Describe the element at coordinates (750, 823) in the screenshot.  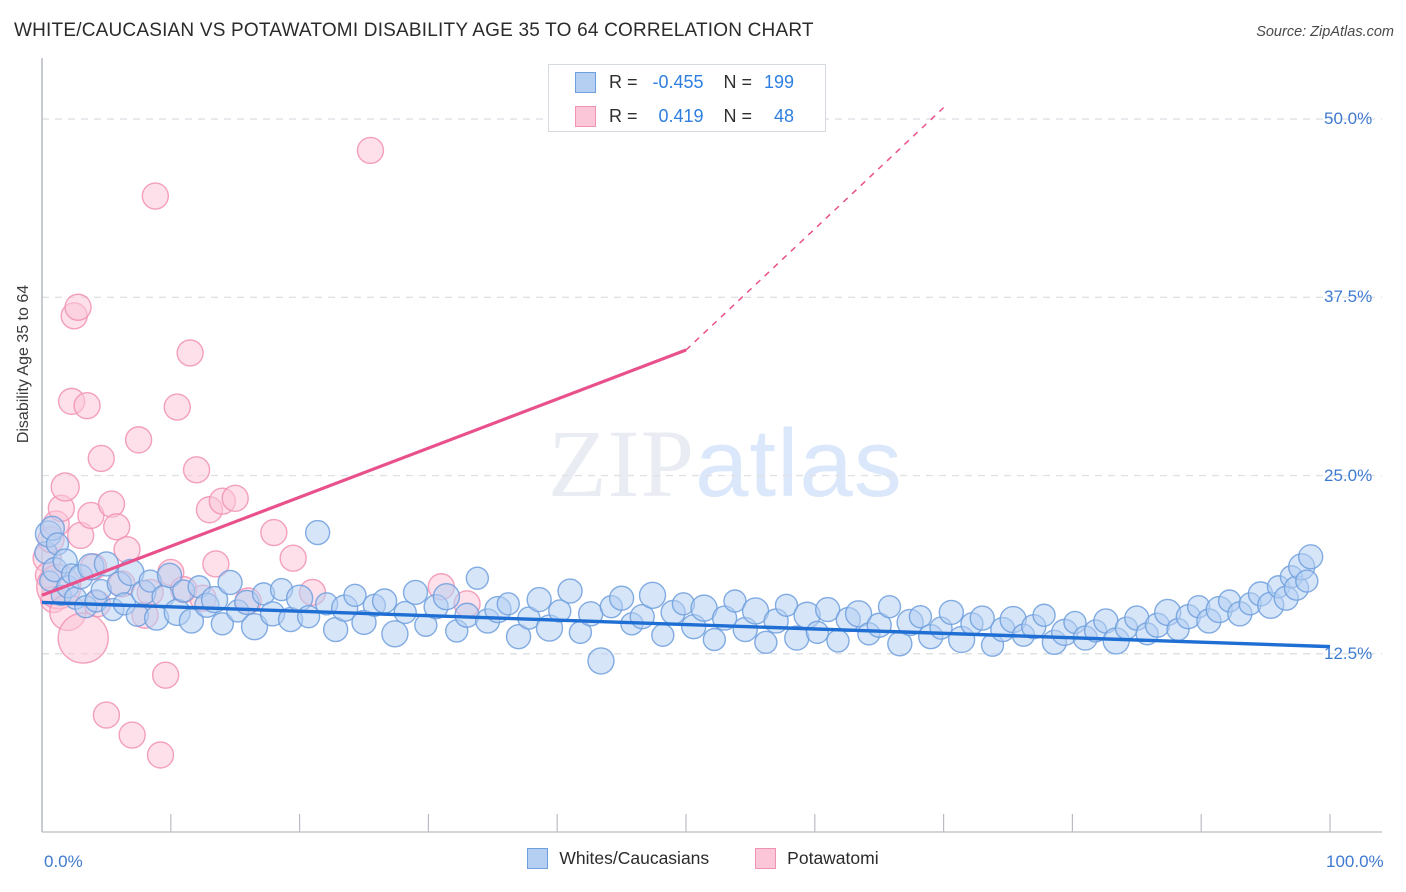
I see `x-axis-ticks` at that location.